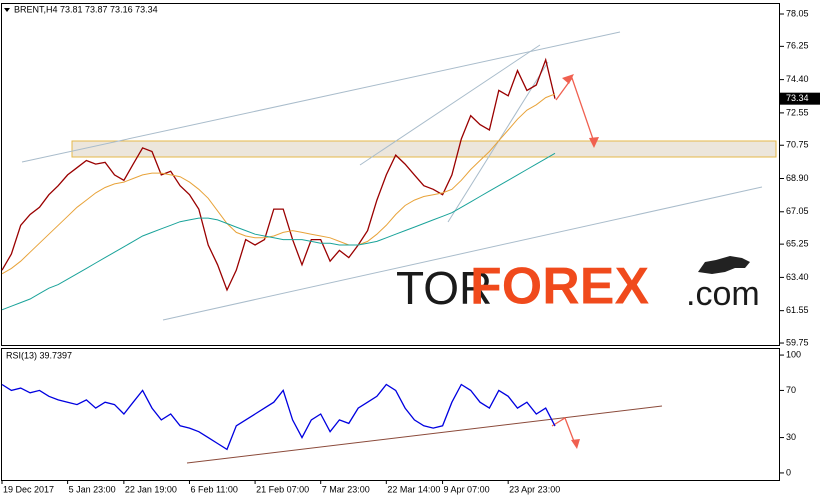 The image size is (822, 501). Describe the element at coordinates (797, 211) in the screenshot. I see `y-tick-label: 67.05` at that location.